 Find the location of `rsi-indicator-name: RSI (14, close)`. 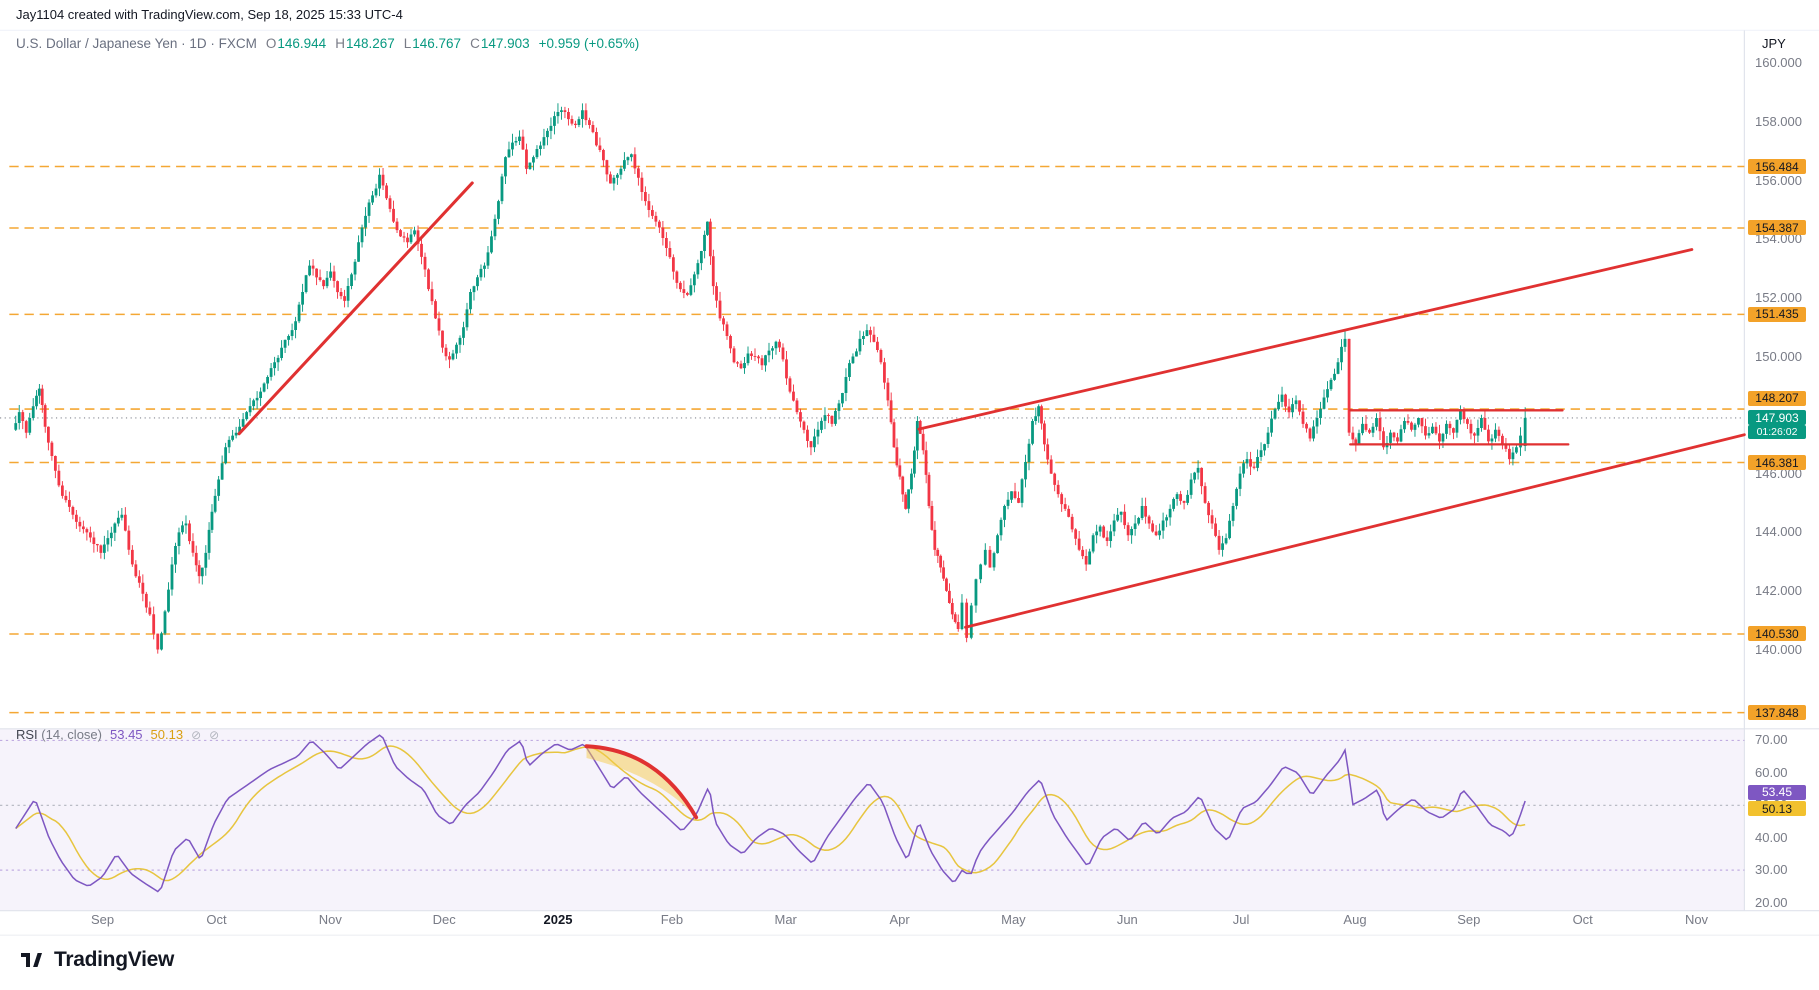

rsi-indicator-name: RSI (14, close) is located at coordinates (59, 734).